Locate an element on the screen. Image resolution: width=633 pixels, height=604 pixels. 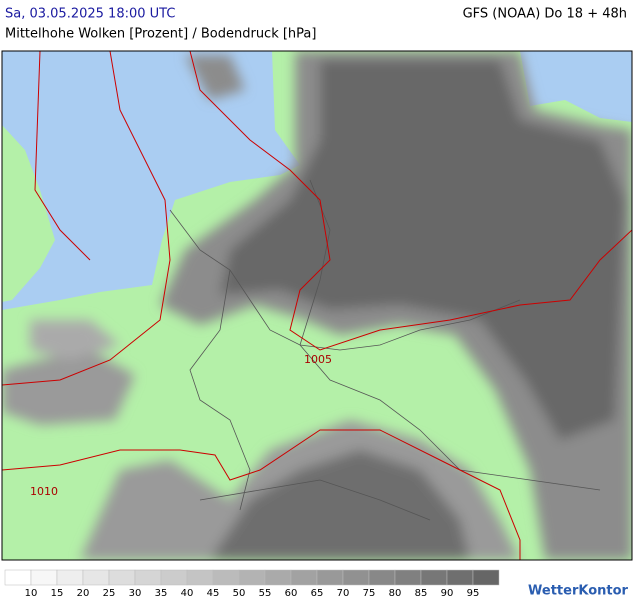
legend-label: 10 is located at coordinates (31, 593).